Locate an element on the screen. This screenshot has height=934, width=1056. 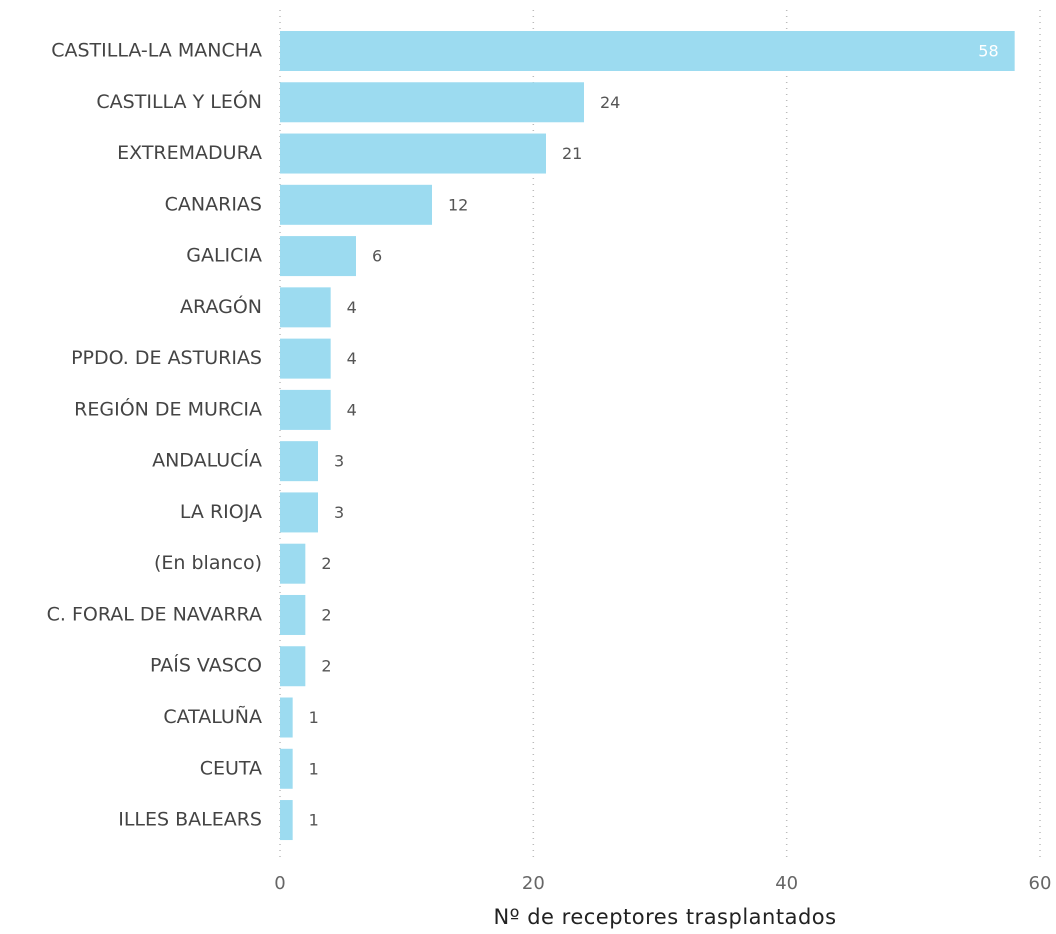
y-tick-label: REGIÓN DE MURCIA is located at coordinates (168, 408).